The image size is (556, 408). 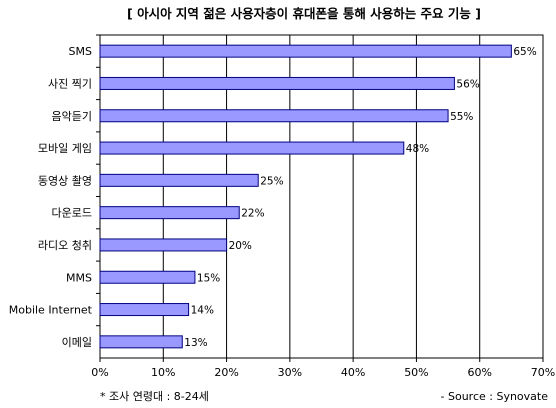 I want to click on data-label: 22%, so click(x=252, y=214).